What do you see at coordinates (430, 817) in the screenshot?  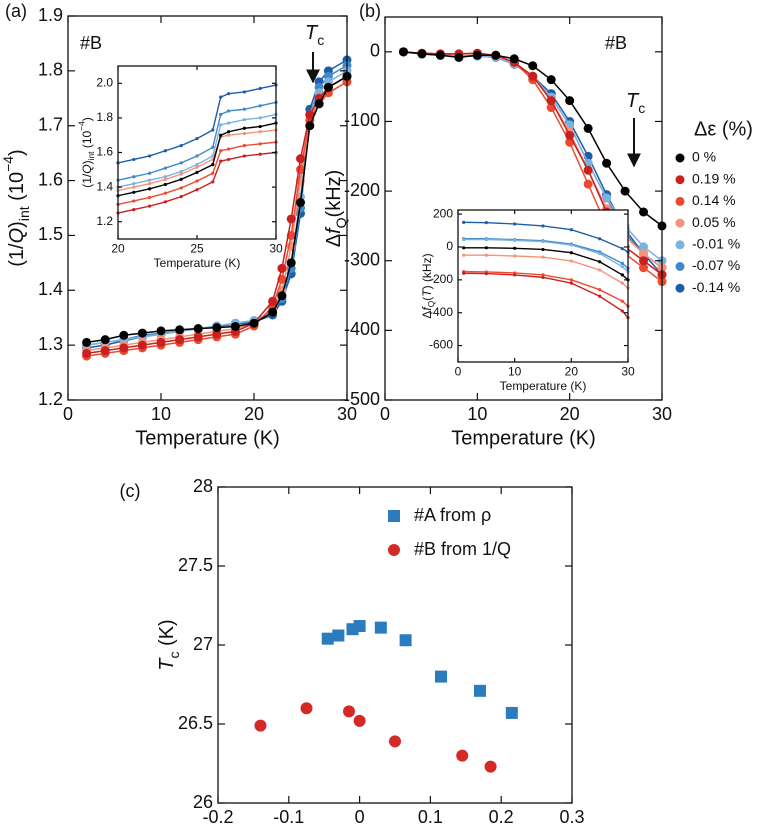 I see `x-tick-label: 0.1` at bounding box center [430, 817].